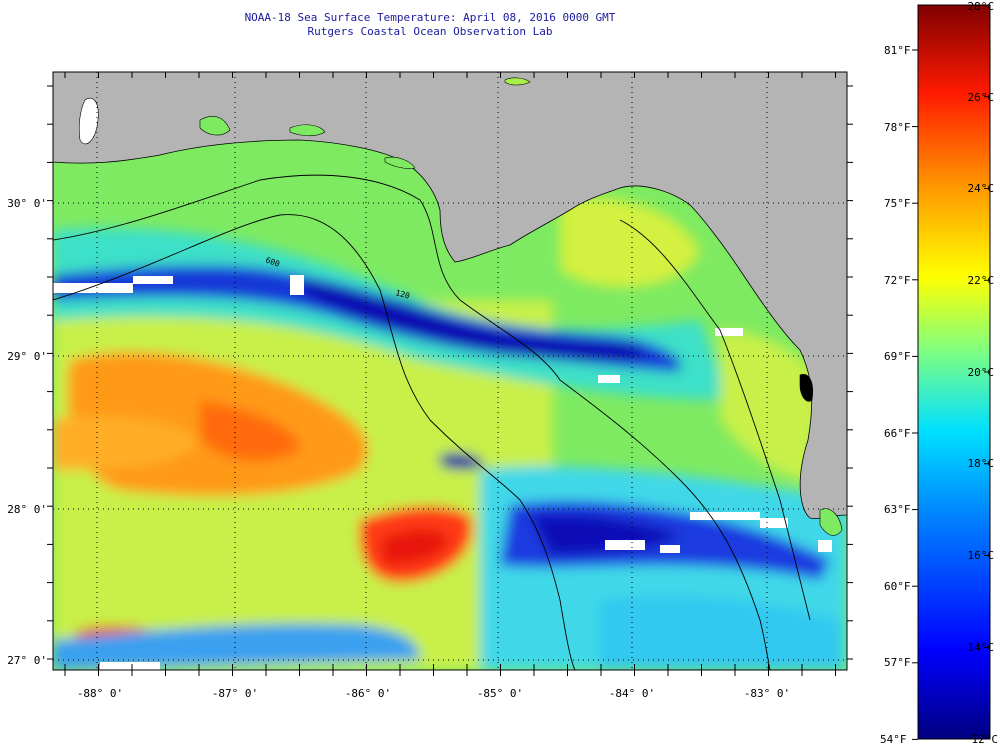 The image size is (1000, 754). I want to click on lon-label-87: -87° 0', so click(235, 693).